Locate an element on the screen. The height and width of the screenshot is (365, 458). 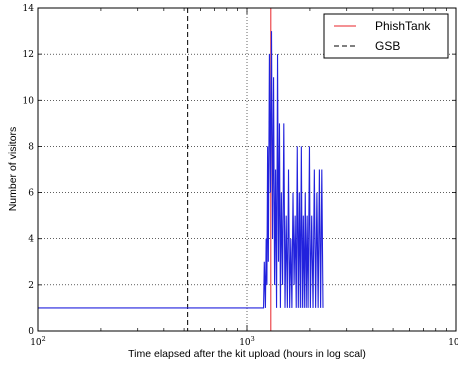
x-tick-label: 10³ is located at coordinates (247, 341).